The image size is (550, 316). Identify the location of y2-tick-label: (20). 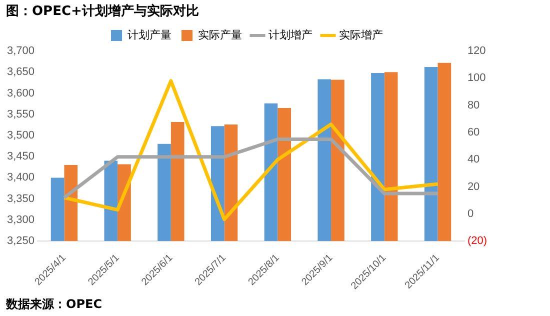
(477, 241).